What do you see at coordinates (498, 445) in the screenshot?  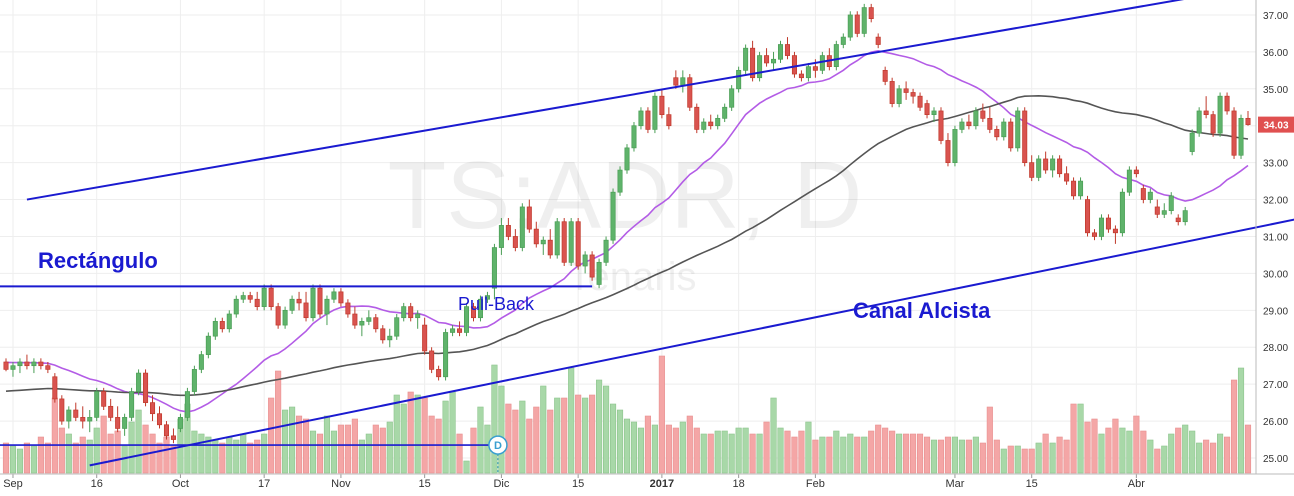 I see `dividend-marker` at bounding box center [498, 445].